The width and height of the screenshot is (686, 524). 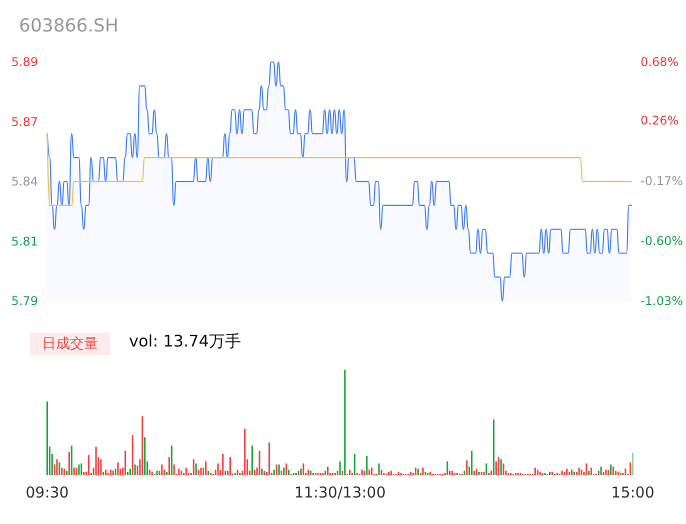 What do you see at coordinates (661, 241) in the screenshot?
I see `y2-tick-label: -0.60%` at bounding box center [661, 241].